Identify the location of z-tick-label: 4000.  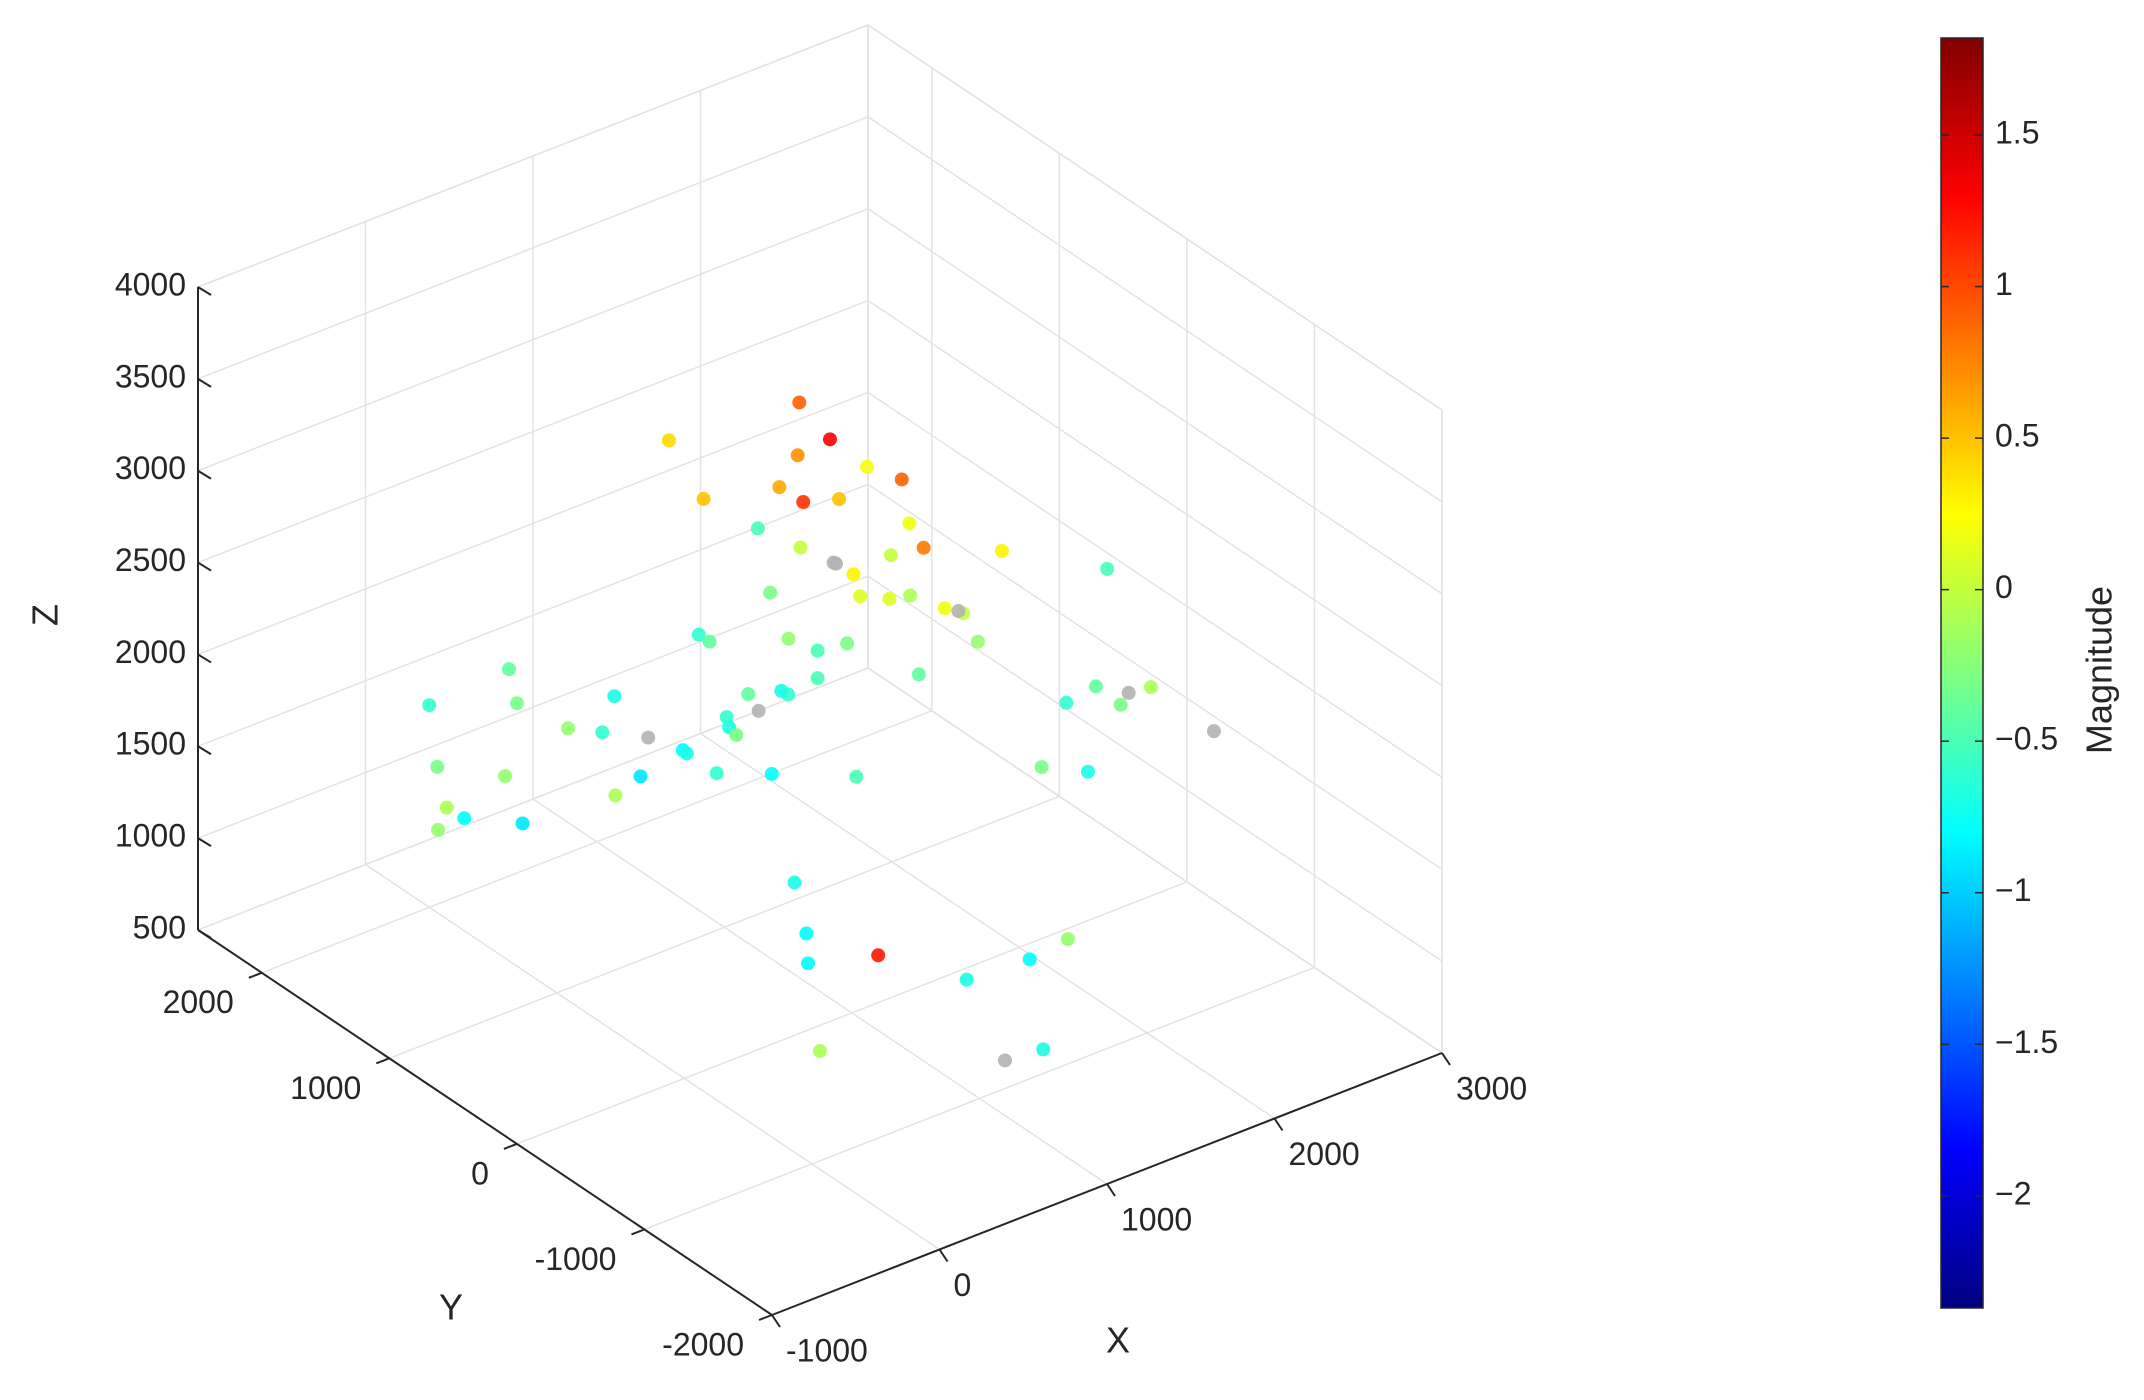
(150, 284).